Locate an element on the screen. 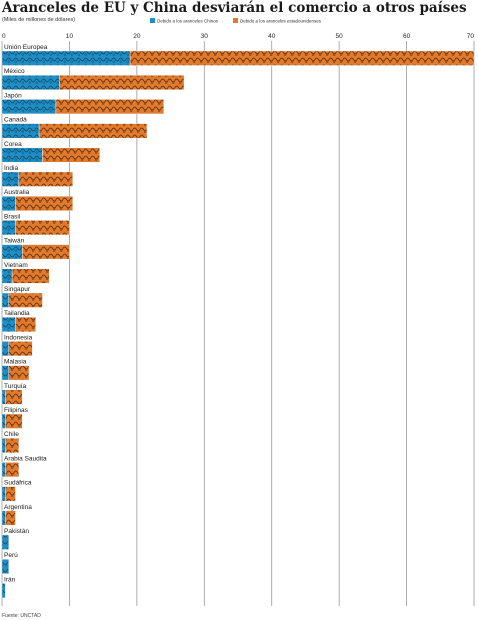 The image size is (478, 620). source-note: Fuente: UNCTAD is located at coordinates (21, 616).